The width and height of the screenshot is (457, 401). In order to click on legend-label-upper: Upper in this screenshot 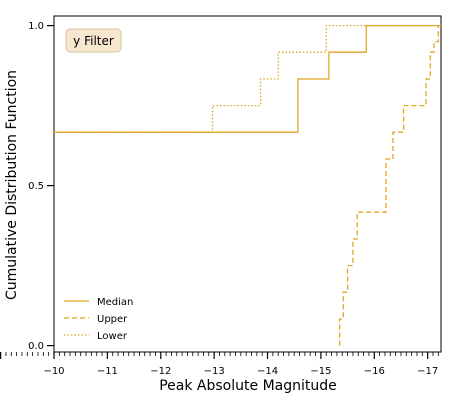, I will do `click(112, 319)`.